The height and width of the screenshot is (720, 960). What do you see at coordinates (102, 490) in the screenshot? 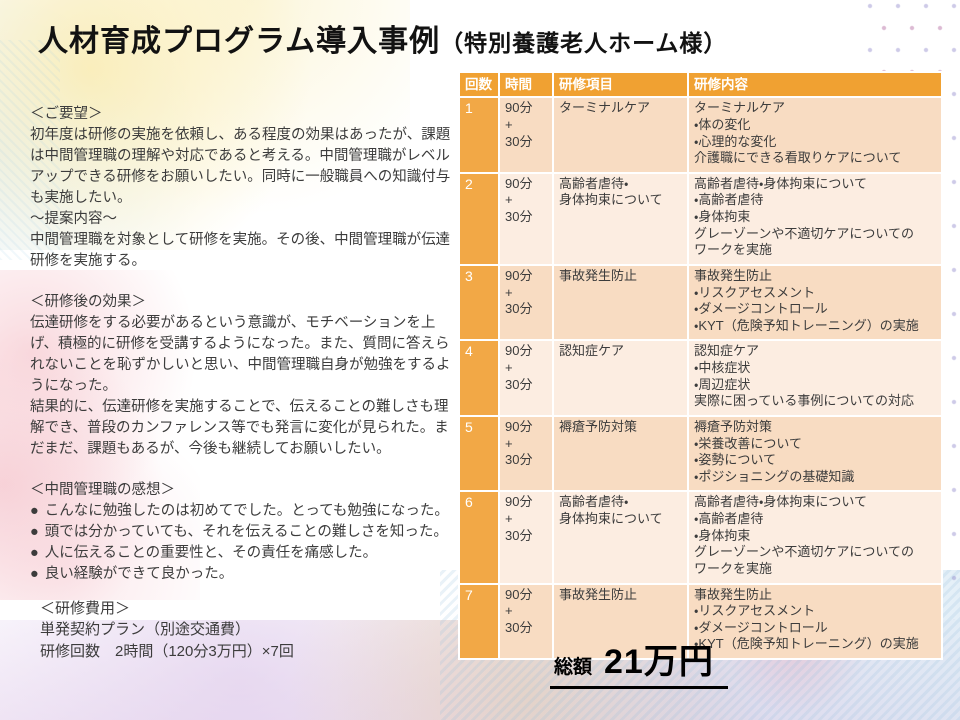
I see `feedback-heading: ＜中間管理職の感想＞` at bounding box center [102, 490].